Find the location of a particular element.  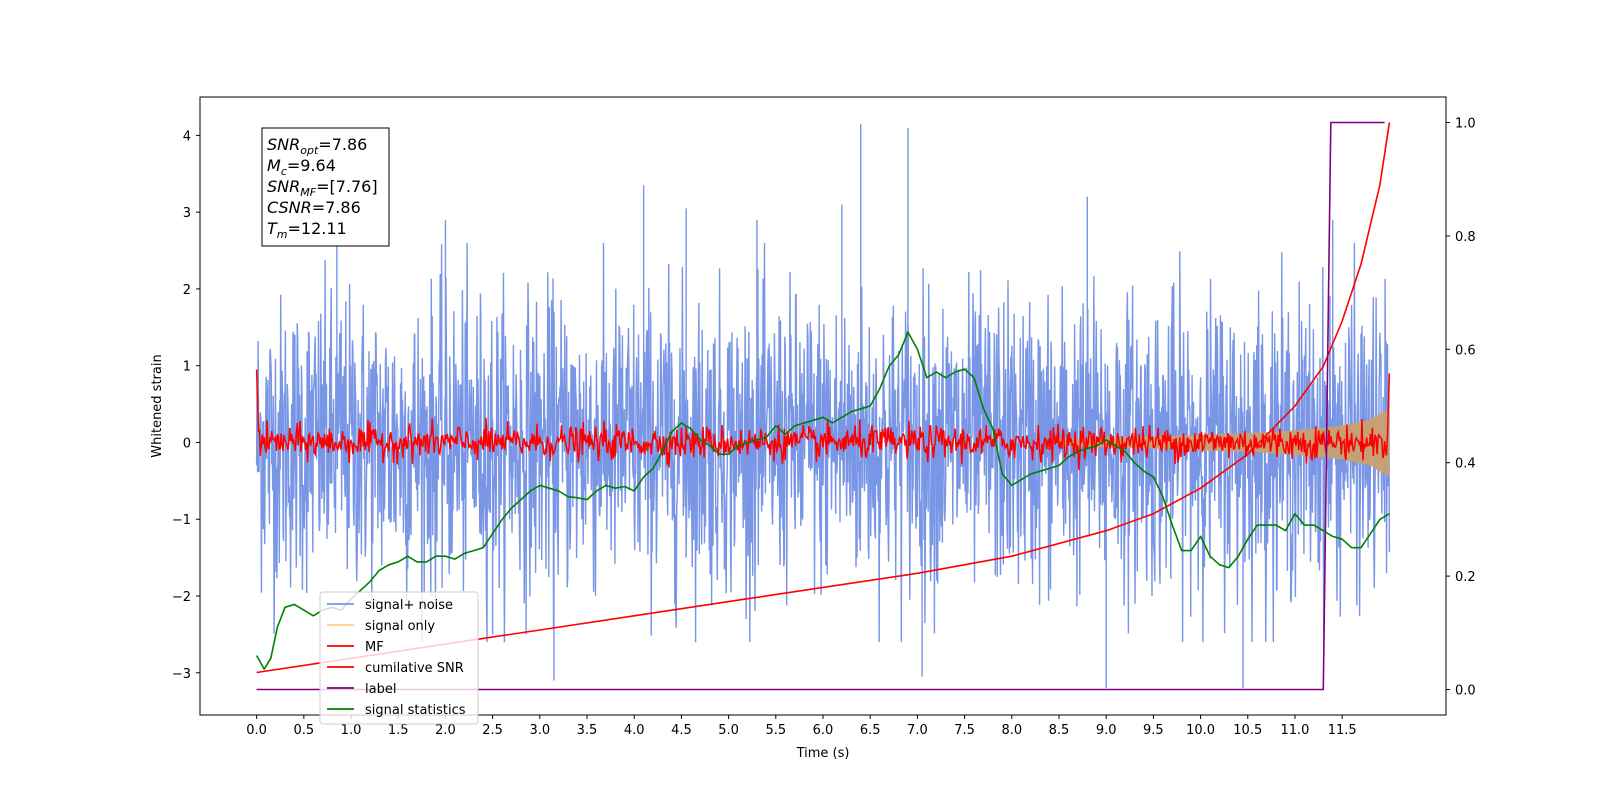

annotation-frame is located at coordinates (325, 187).